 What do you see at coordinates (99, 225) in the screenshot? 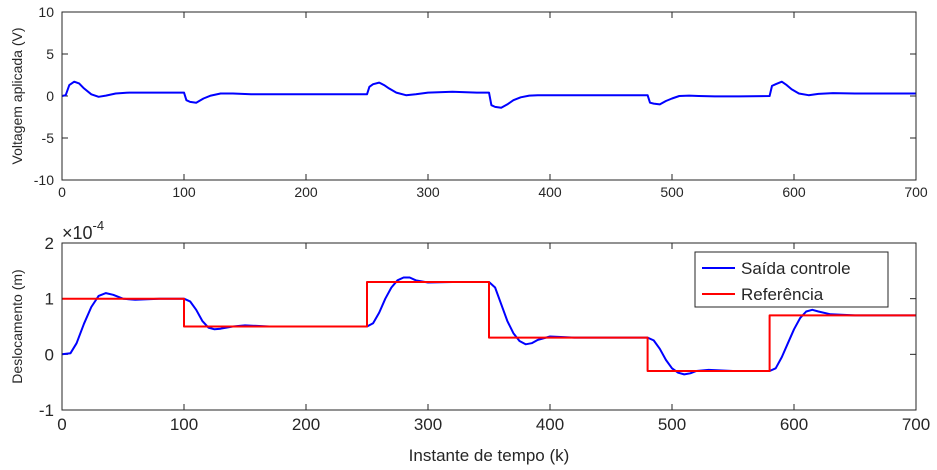
I see `y-exponent-power: -4` at bounding box center [99, 225].